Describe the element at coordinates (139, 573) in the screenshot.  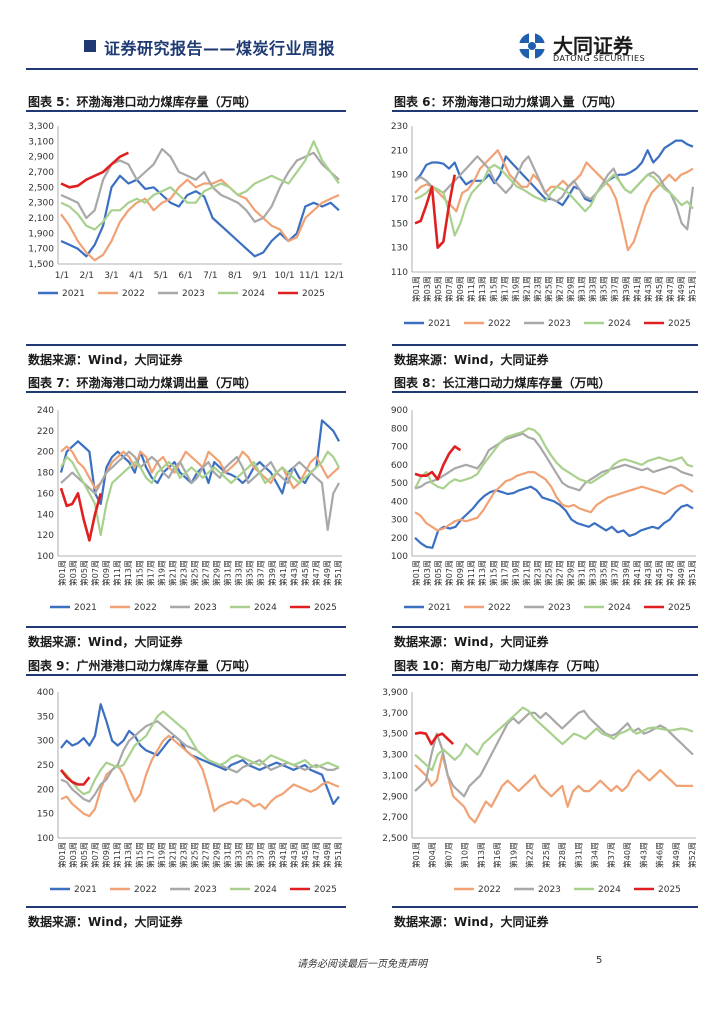
I see `x-tick-label: 第15周` at that location.